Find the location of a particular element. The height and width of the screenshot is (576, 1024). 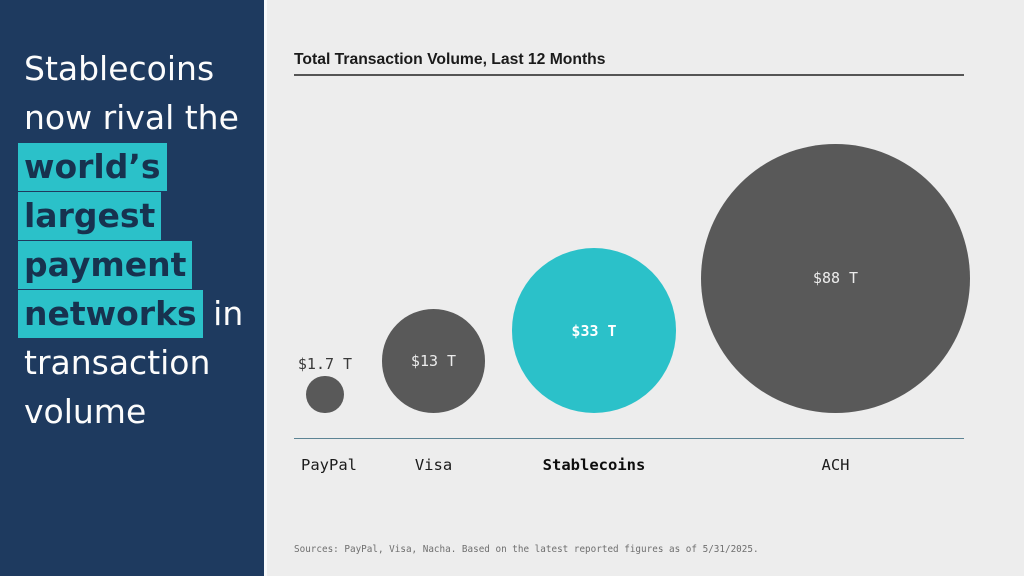

headline-line: largest is located at coordinates (136, 215).